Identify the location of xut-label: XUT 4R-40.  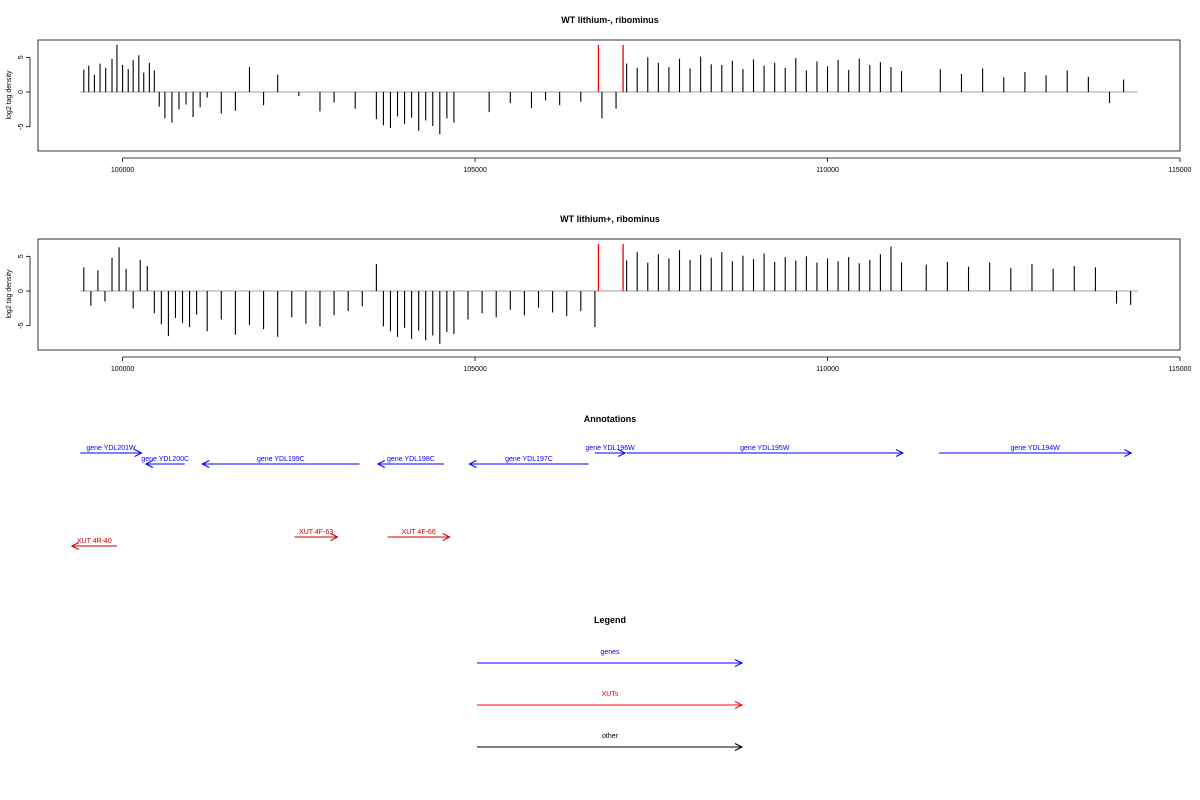
(94, 541).